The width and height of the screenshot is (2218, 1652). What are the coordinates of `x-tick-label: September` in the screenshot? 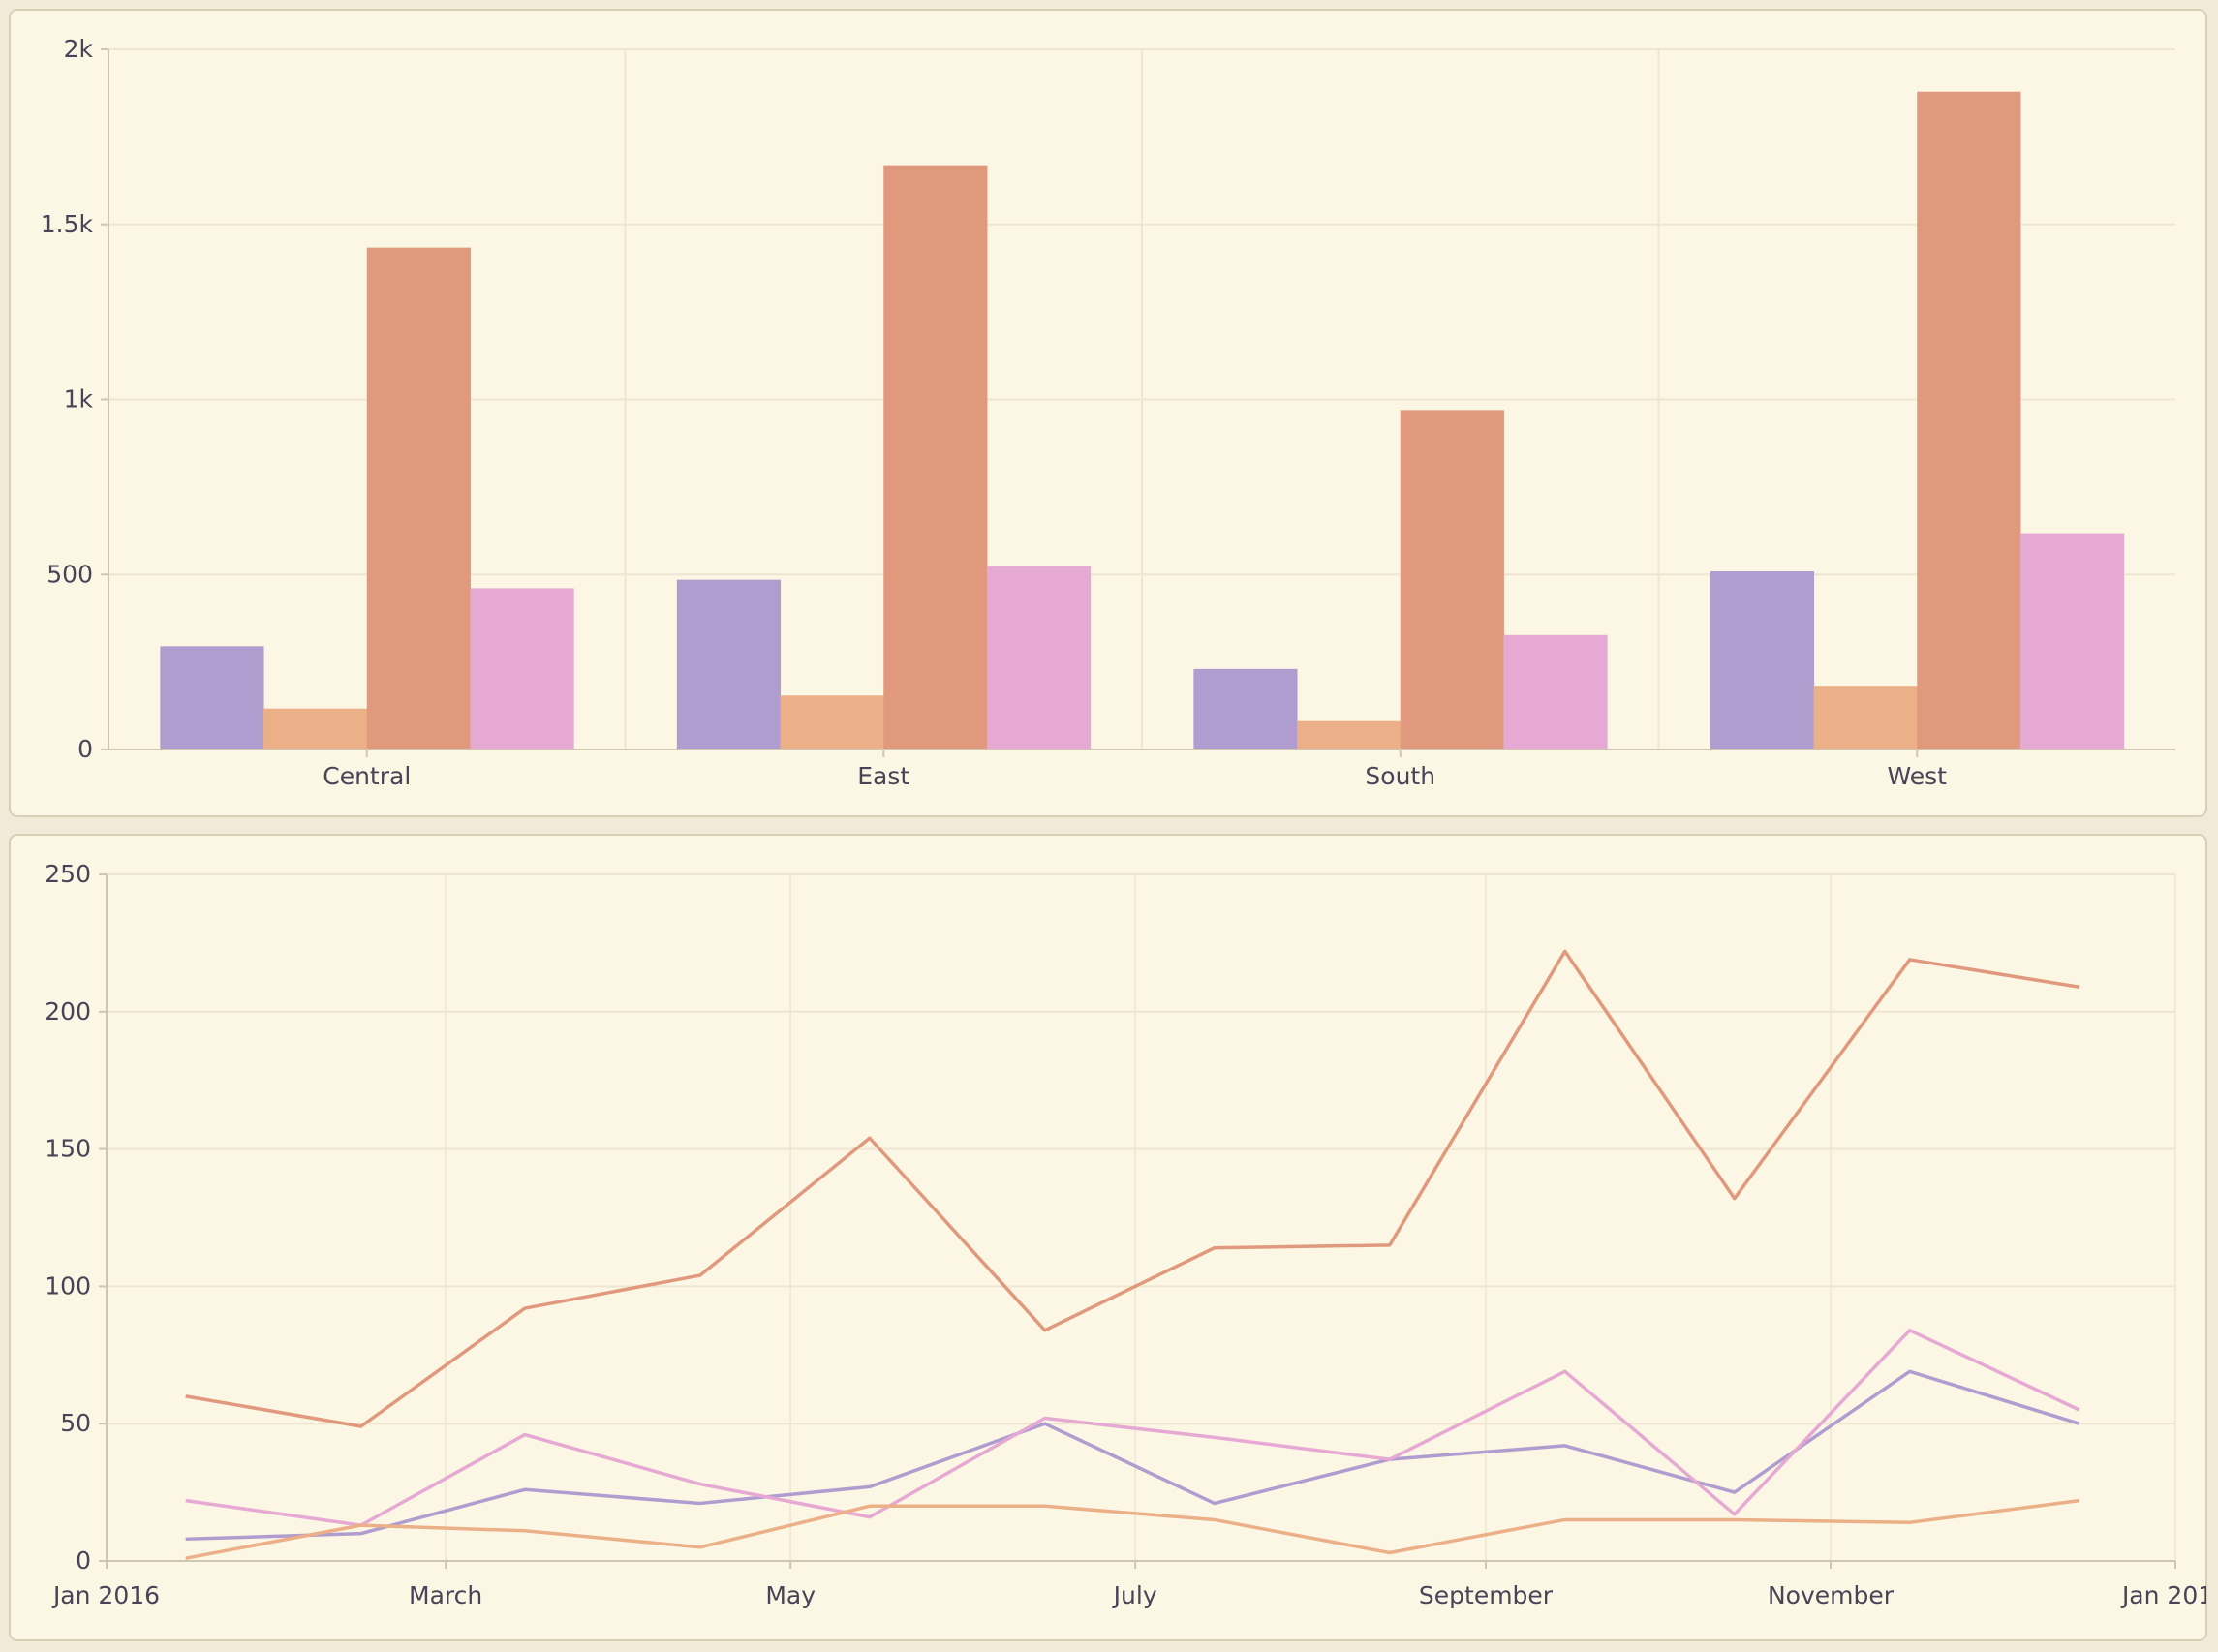 It's located at (1486, 1595).